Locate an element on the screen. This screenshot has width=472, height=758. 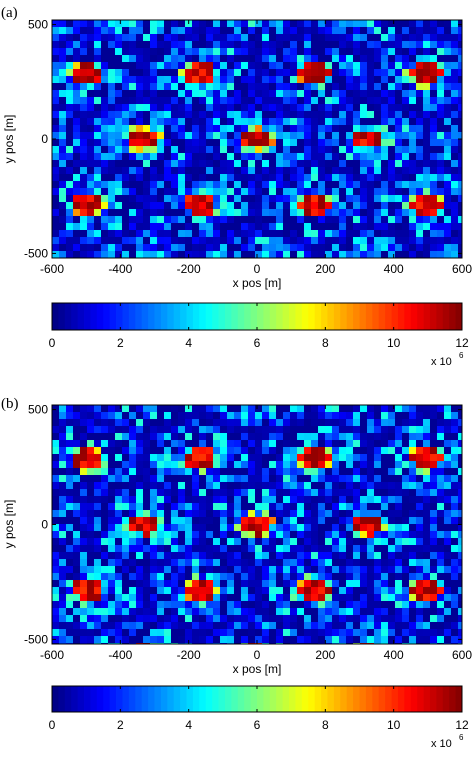
x-tick-label: 200 is located at coordinates (325, 655).